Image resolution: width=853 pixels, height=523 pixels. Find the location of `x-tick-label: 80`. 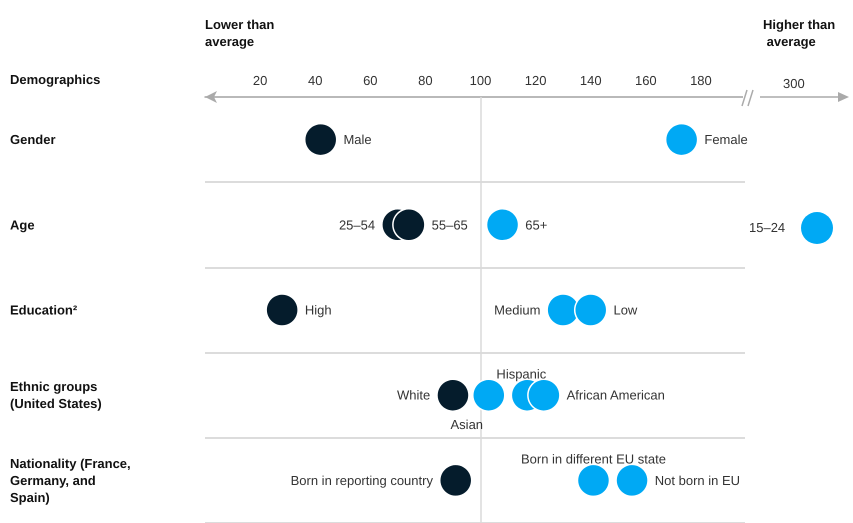

x-tick-label: 80 is located at coordinates (425, 80).